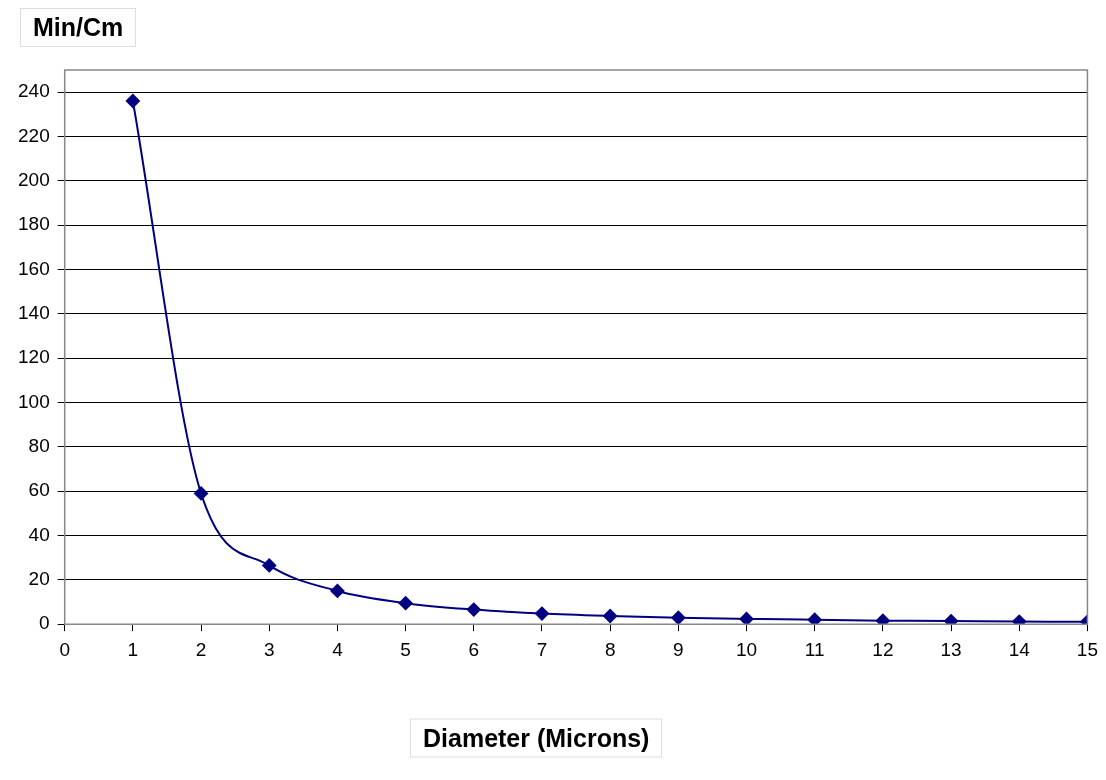 The width and height of the screenshot is (1106, 780). Describe the element at coordinates (39, 534) in the screenshot. I see `y-tick-label: 40` at that location.